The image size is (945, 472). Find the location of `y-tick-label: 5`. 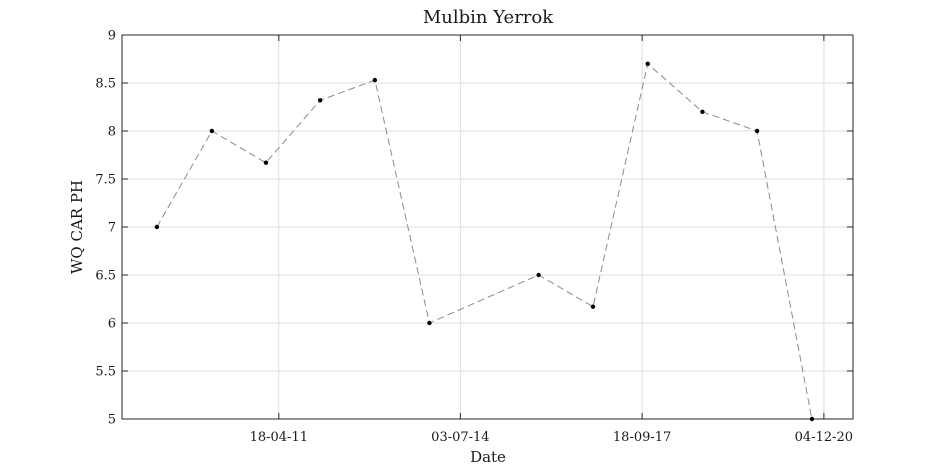

y-tick-label: 5 is located at coordinates (112, 420).